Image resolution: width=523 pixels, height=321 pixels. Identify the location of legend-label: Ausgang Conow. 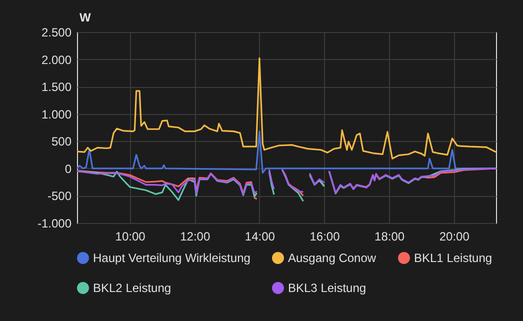
(332, 258).